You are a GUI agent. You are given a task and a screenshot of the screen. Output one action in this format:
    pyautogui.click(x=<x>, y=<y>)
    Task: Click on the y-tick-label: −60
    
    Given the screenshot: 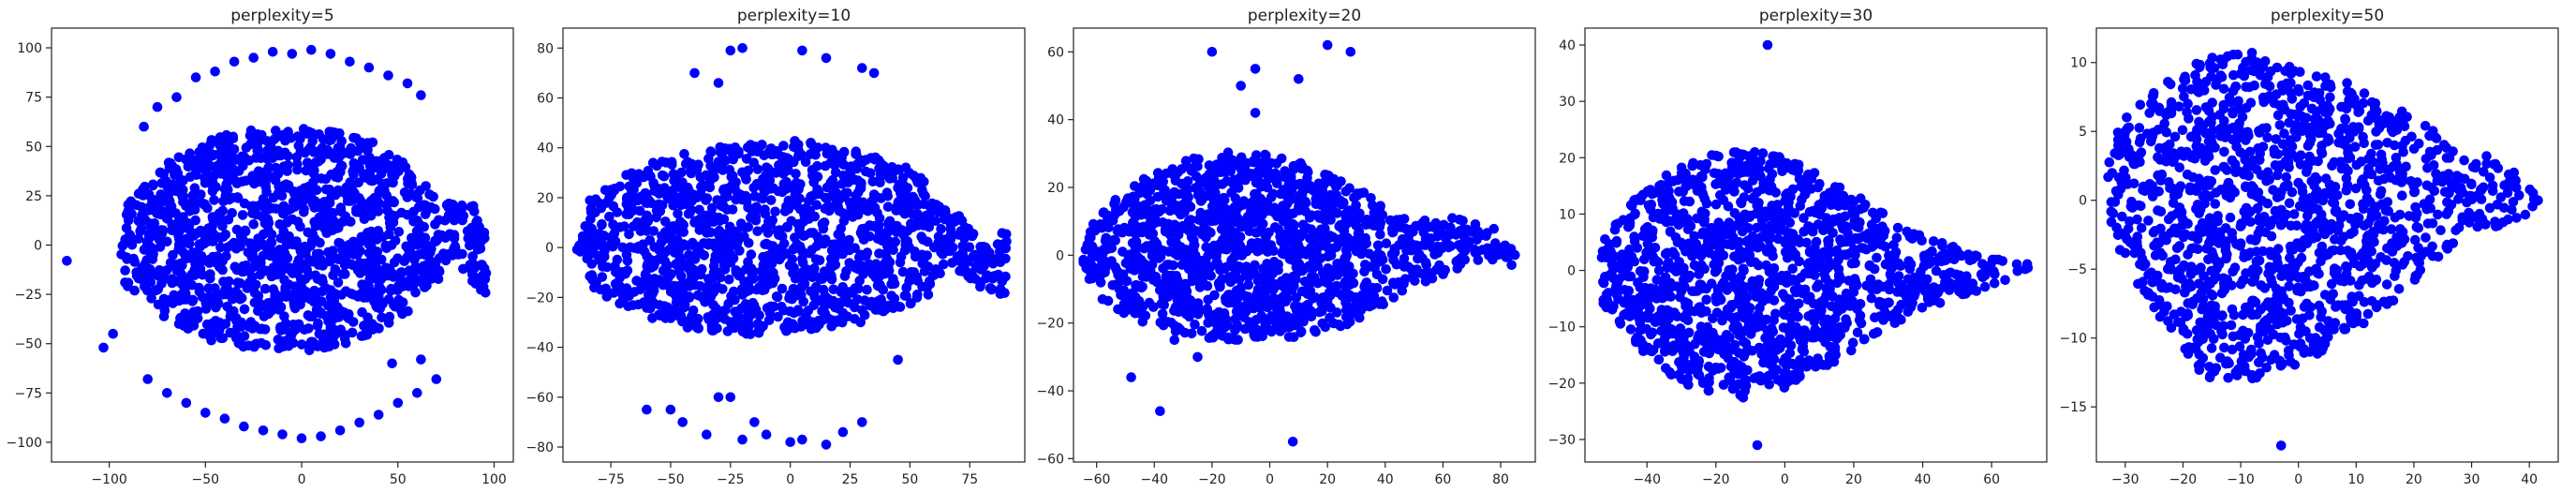 What is the action you would take?
    pyautogui.click(x=1050, y=460)
    